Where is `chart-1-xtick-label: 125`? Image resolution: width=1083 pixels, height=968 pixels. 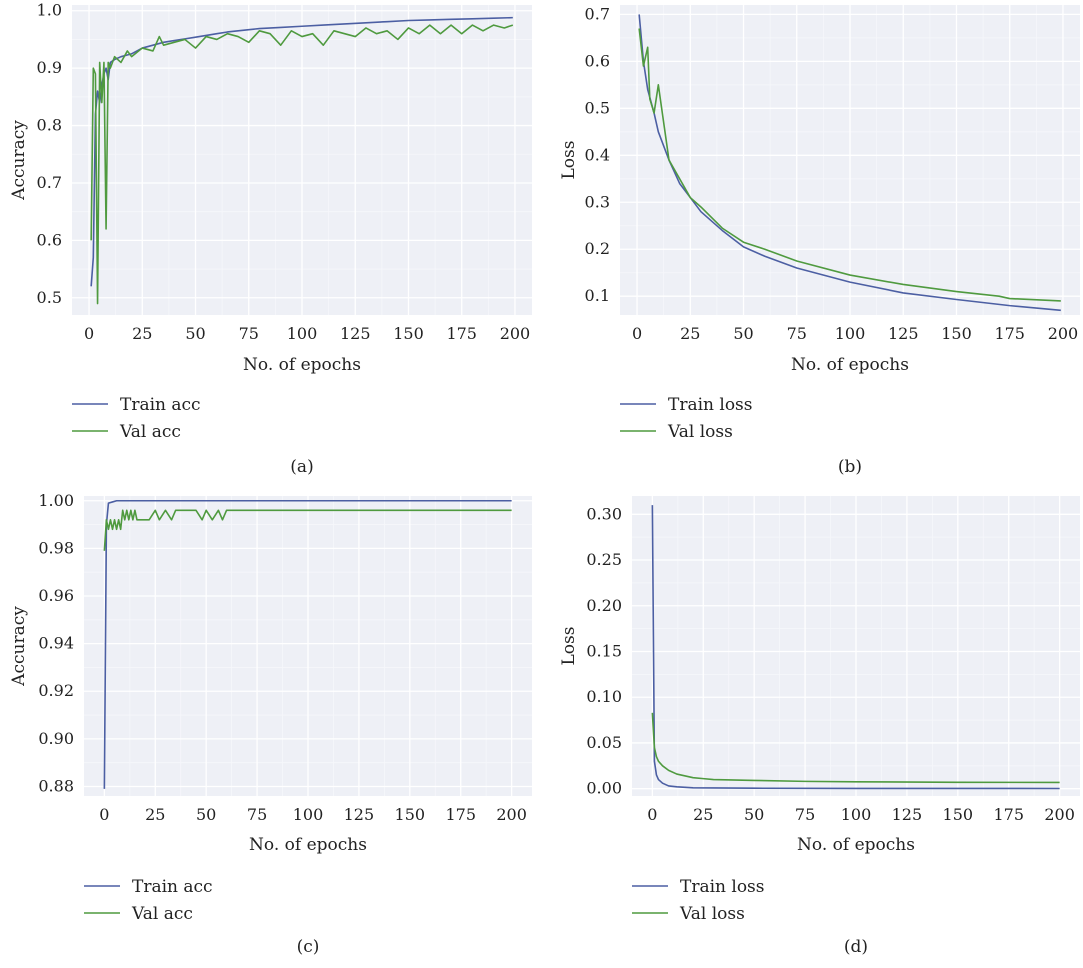 chart-1-xtick-label: 125 is located at coordinates (903, 333).